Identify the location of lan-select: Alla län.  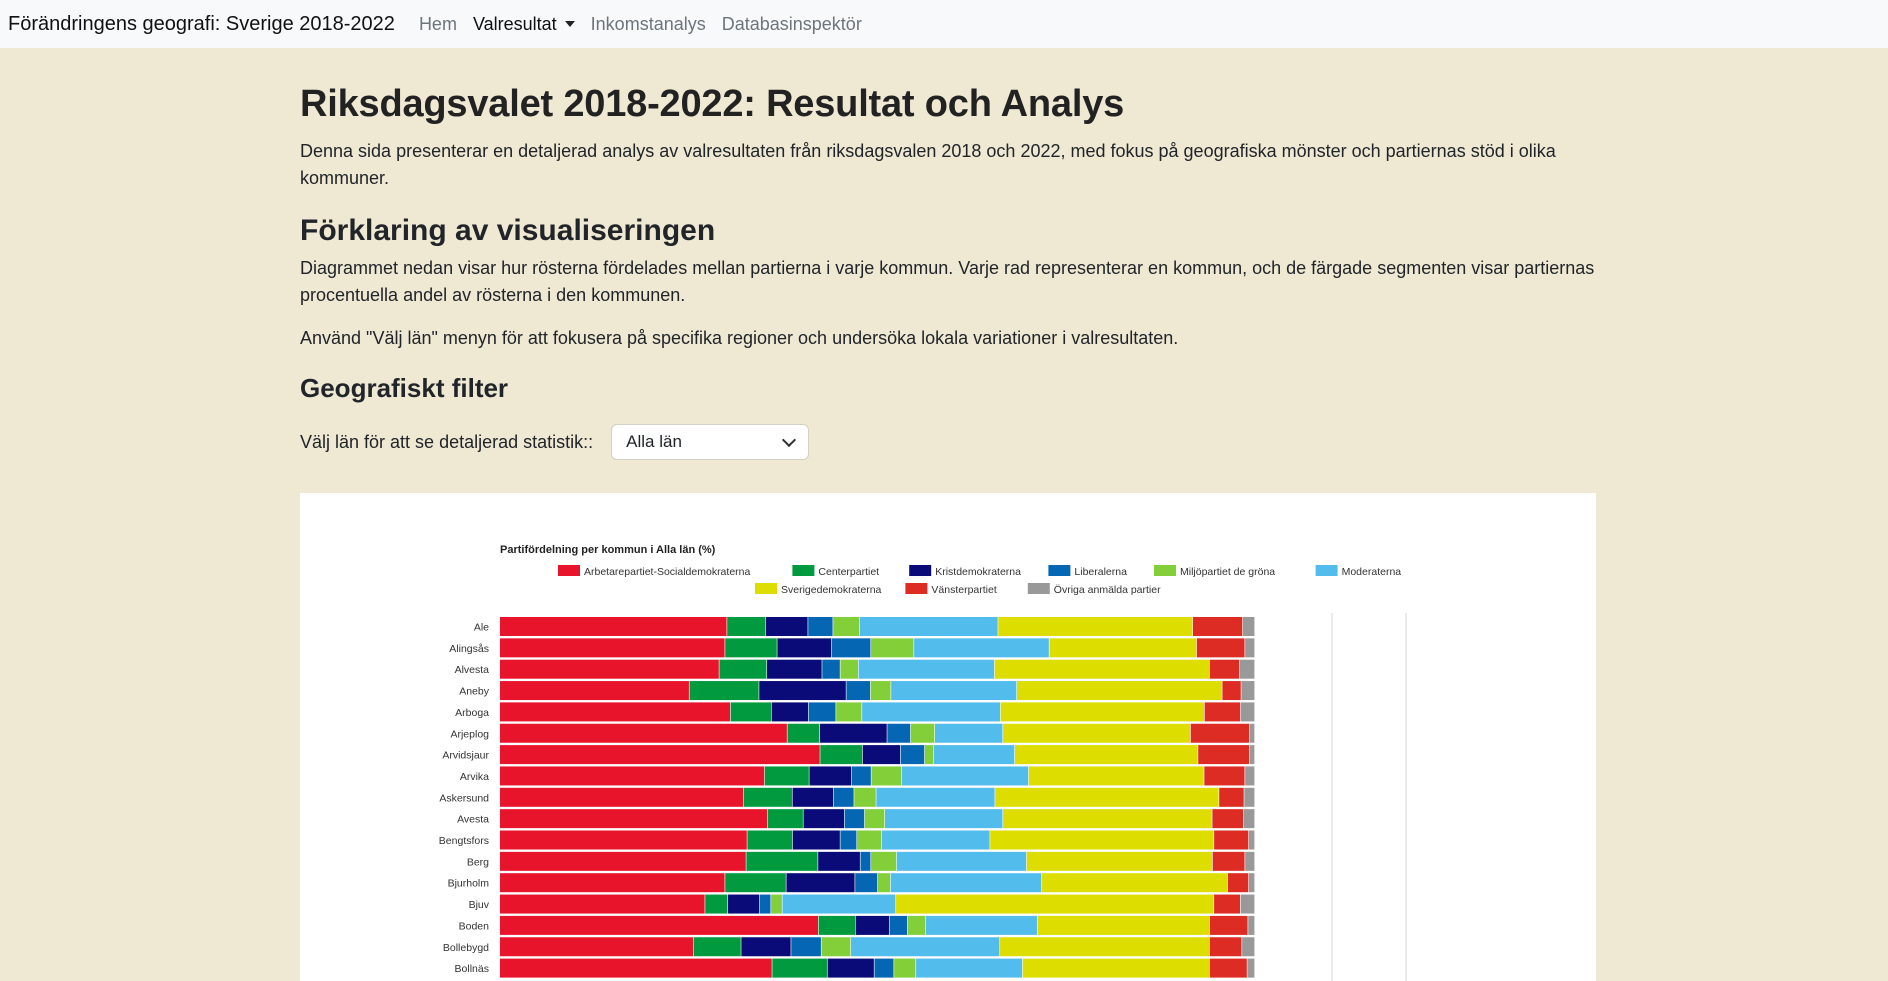
(710, 442).